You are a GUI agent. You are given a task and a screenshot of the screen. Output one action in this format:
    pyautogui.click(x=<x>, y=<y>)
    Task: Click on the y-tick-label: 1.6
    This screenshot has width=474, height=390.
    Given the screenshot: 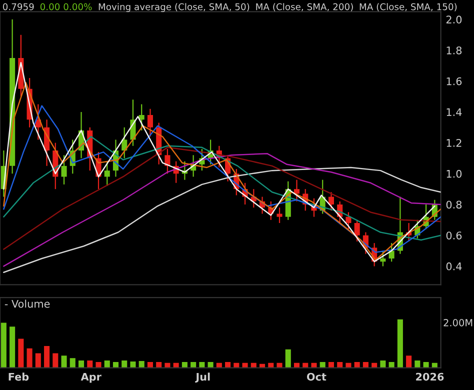 What is the action you would take?
    pyautogui.click(x=454, y=81)
    